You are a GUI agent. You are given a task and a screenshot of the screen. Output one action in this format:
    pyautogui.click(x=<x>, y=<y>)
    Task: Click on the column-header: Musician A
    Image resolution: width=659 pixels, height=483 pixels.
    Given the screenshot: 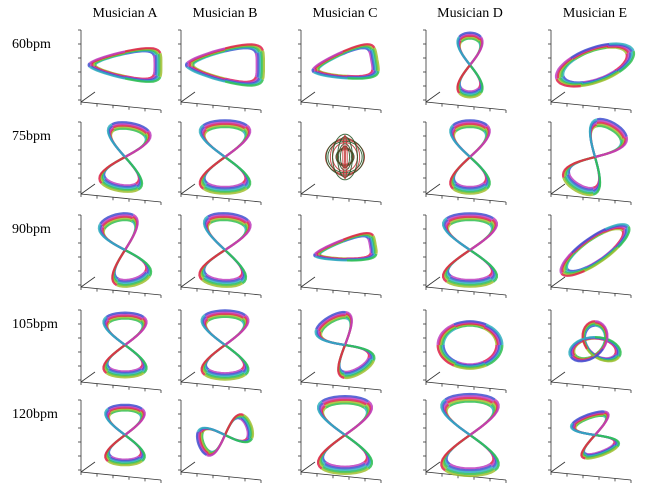 What is the action you would take?
    pyautogui.click(x=126, y=13)
    